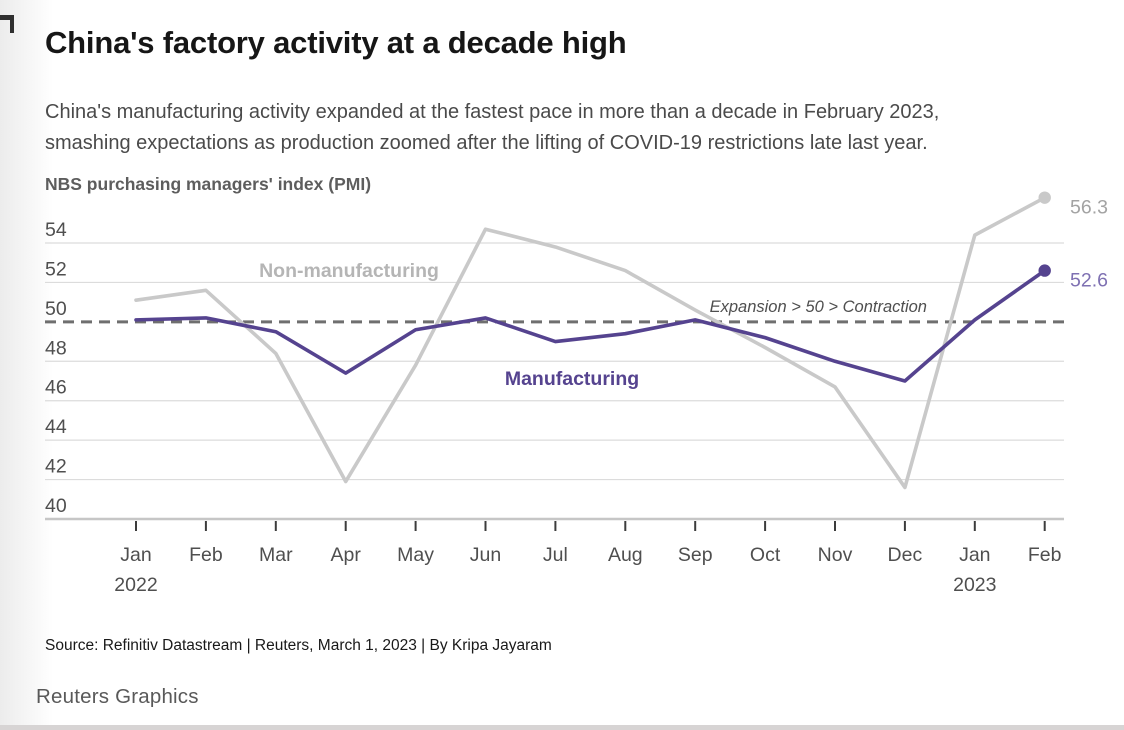 The width and height of the screenshot is (1124, 730). What do you see at coordinates (1089, 281) in the screenshot?
I see `manufacturing-end-value-label: 52.6` at bounding box center [1089, 281].